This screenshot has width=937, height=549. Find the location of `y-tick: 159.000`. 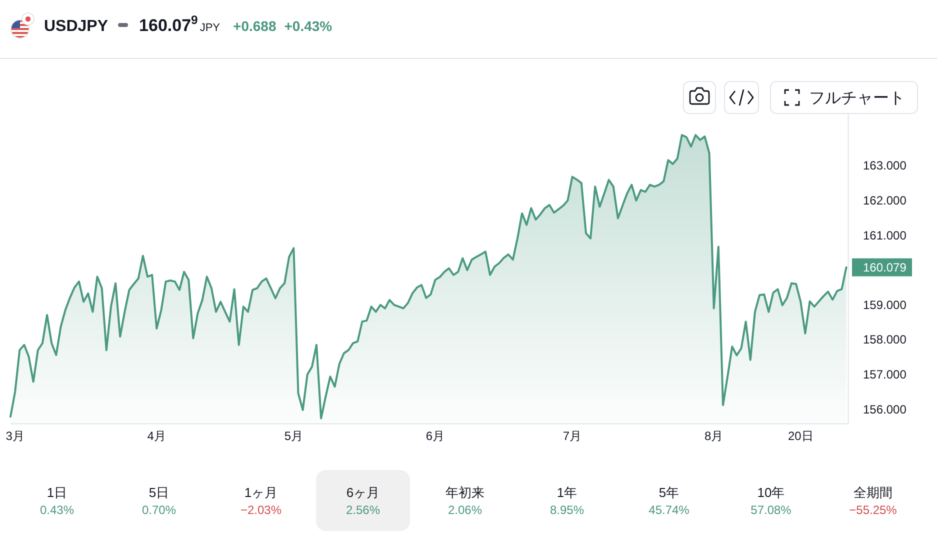

y-tick: 159.000 is located at coordinates (884, 305).